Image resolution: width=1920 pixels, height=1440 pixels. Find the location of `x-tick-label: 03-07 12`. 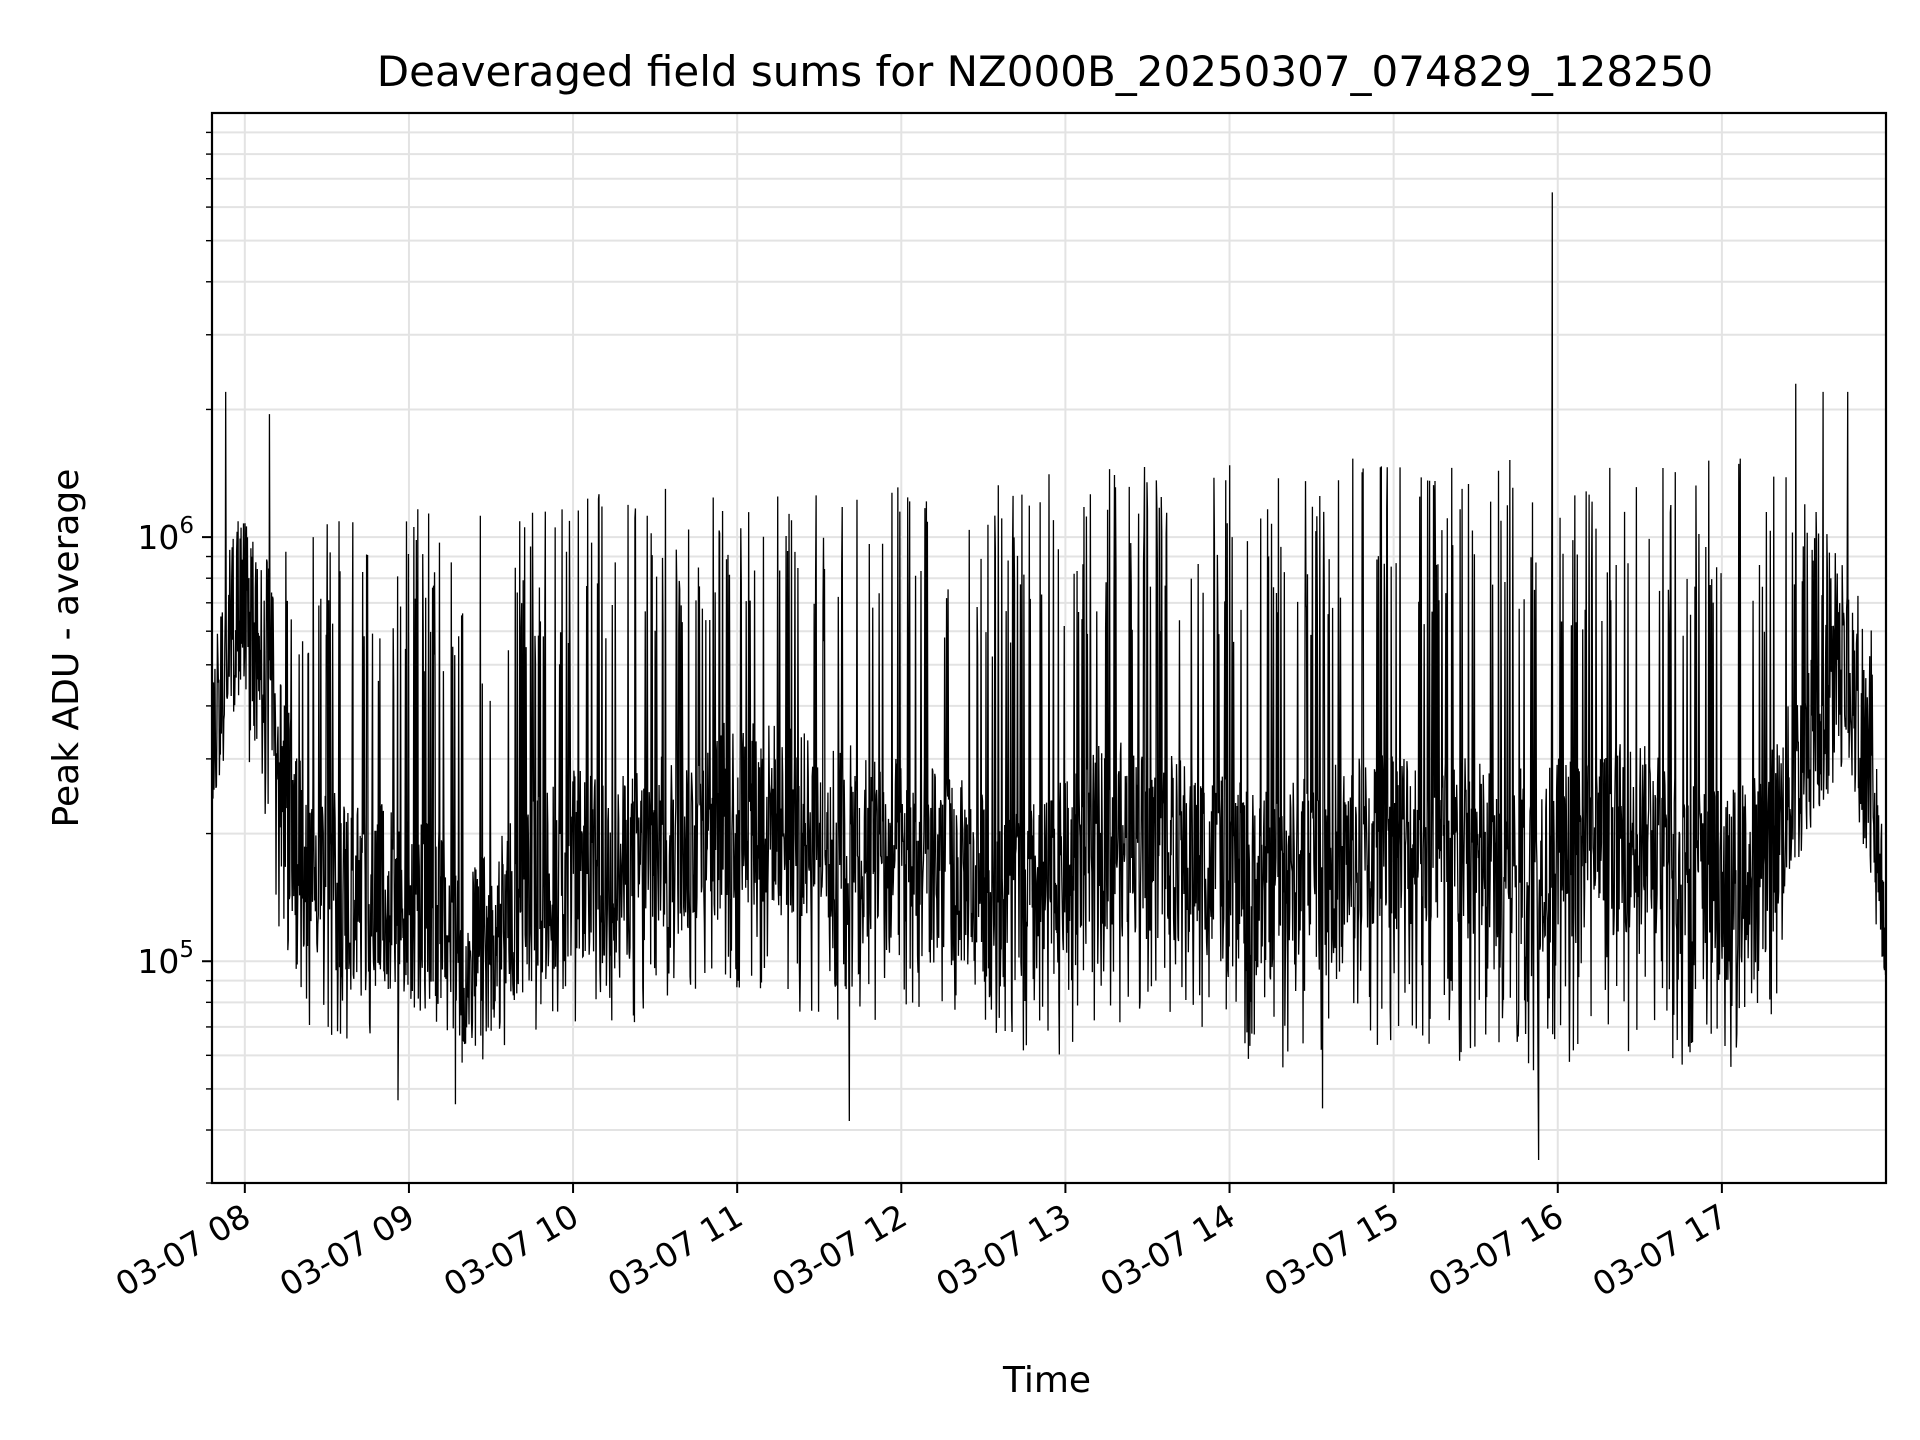

x-tick-label: 03-07 12 is located at coordinates (839, 1250).